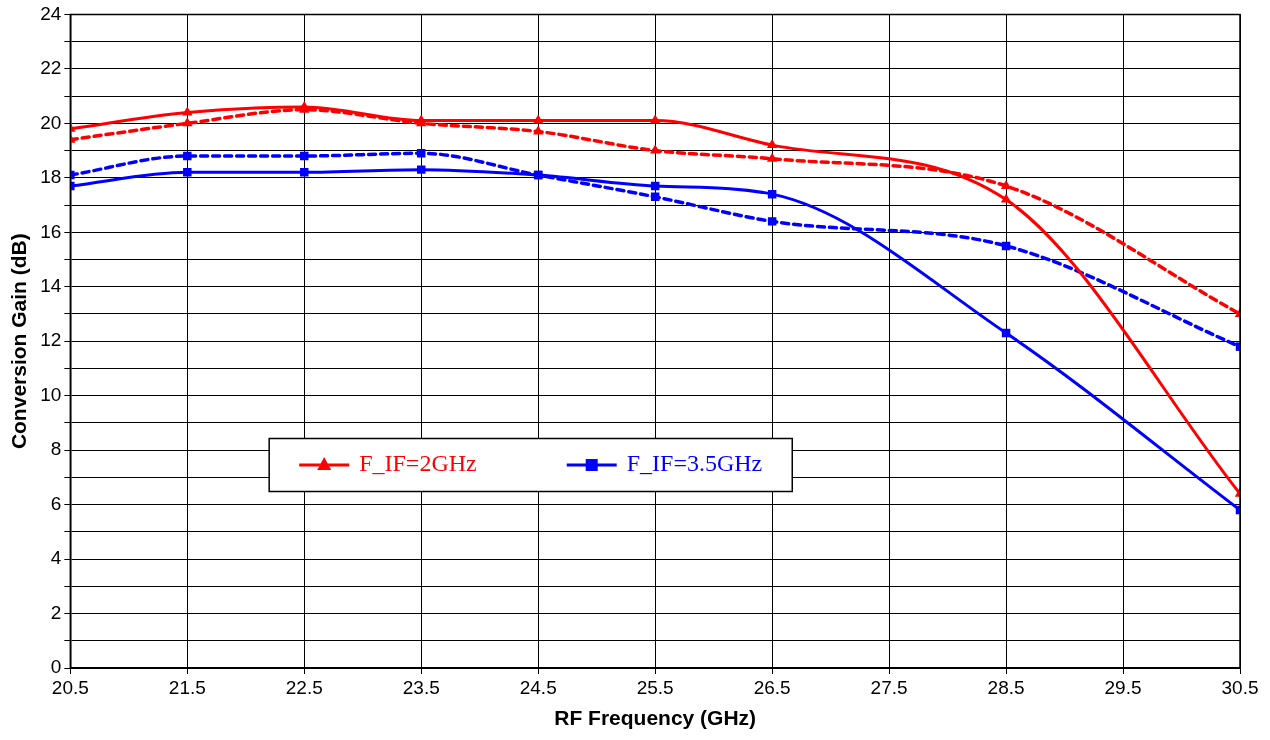  I want to click on y-tick-label: 24, so click(51, 13).